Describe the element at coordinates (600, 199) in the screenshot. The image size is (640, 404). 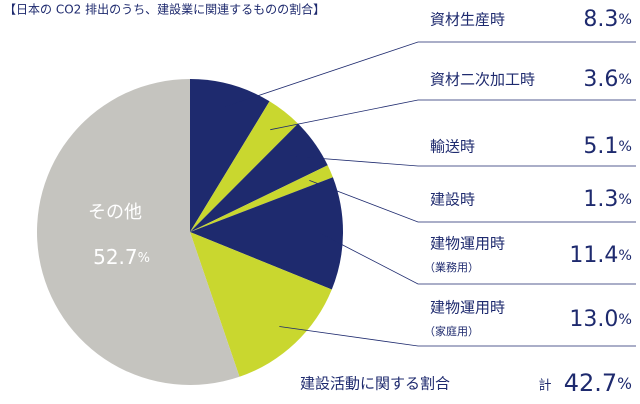
I see `value-label-number: 1.3` at that location.